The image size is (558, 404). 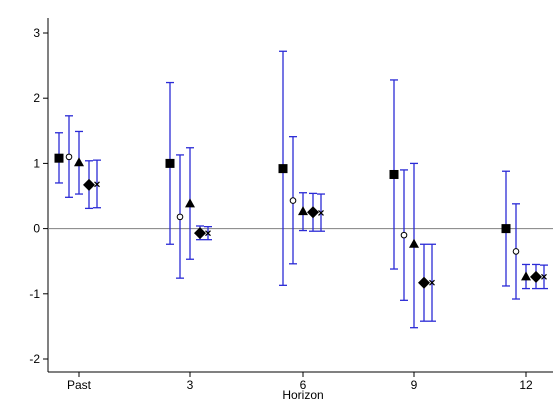 I want to click on y-tick-label: -2, so click(x=34, y=359).